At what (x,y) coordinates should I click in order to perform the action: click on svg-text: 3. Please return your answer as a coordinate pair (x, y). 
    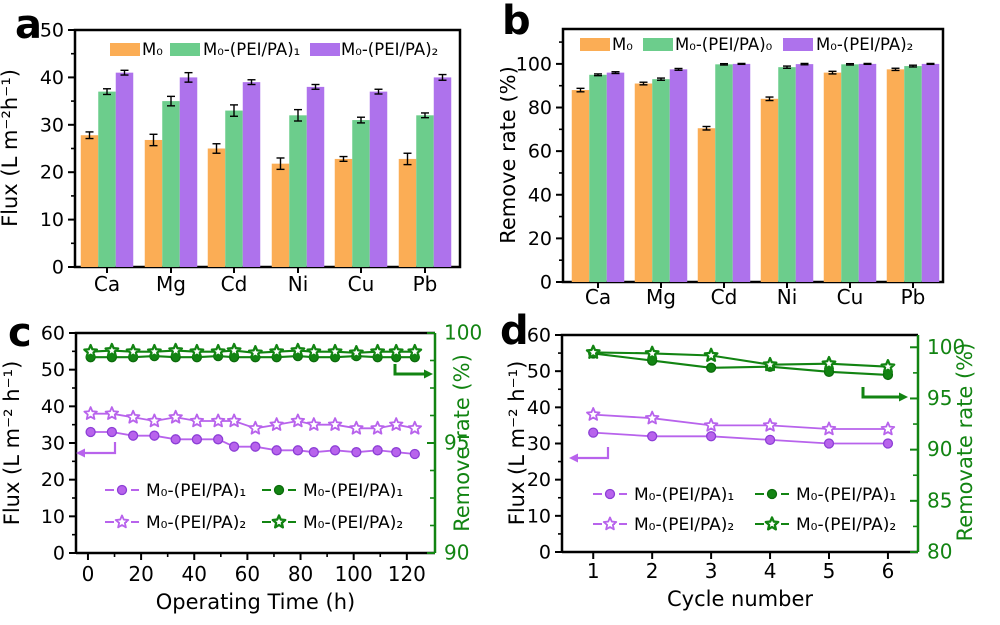
    Looking at the image, I should click on (711, 571).